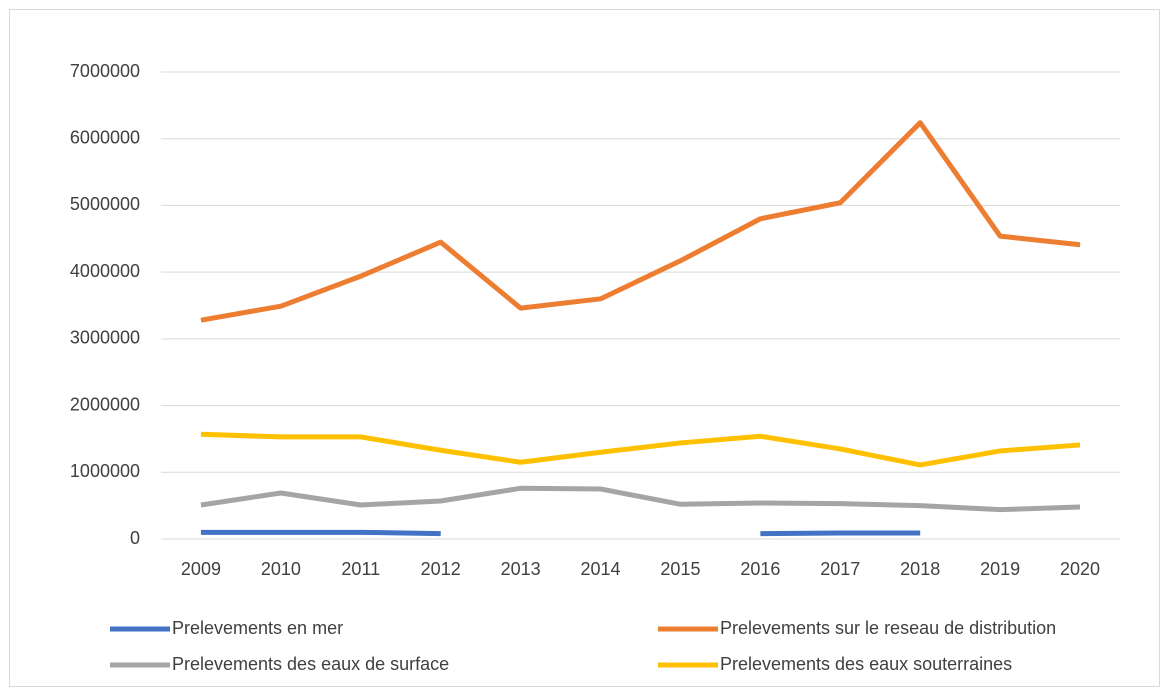 Image resolution: width=1170 pixels, height=696 pixels. I want to click on legend-label: Prelevements des eaux de surface, so click(310, 664).